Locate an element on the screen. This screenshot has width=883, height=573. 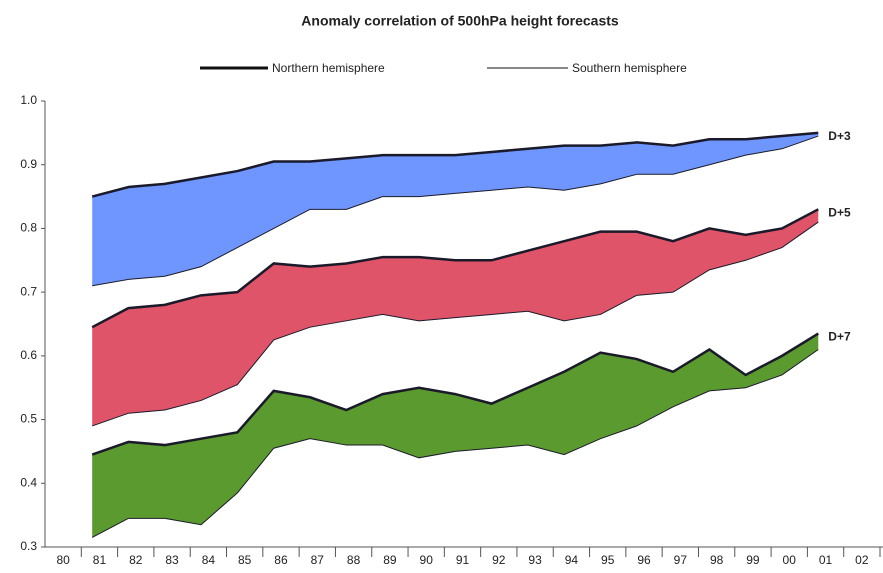
y-tick-label: 0.6 is located at coordinates (28, 355).